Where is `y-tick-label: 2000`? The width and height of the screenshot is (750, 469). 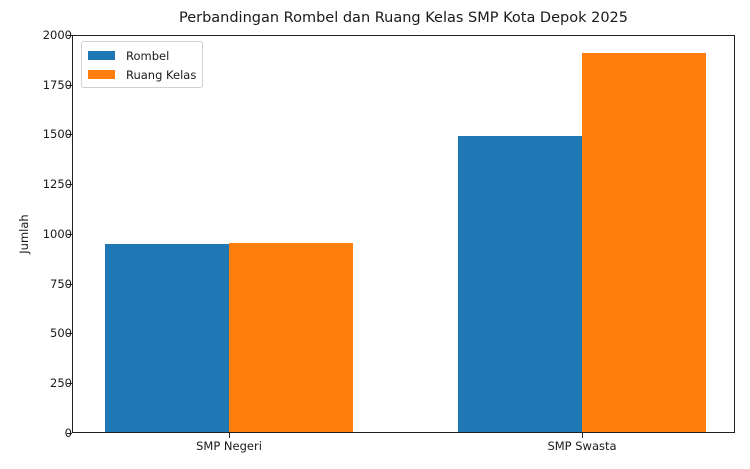 y-tick-label: 2000 is located at coordinates (57, 35).